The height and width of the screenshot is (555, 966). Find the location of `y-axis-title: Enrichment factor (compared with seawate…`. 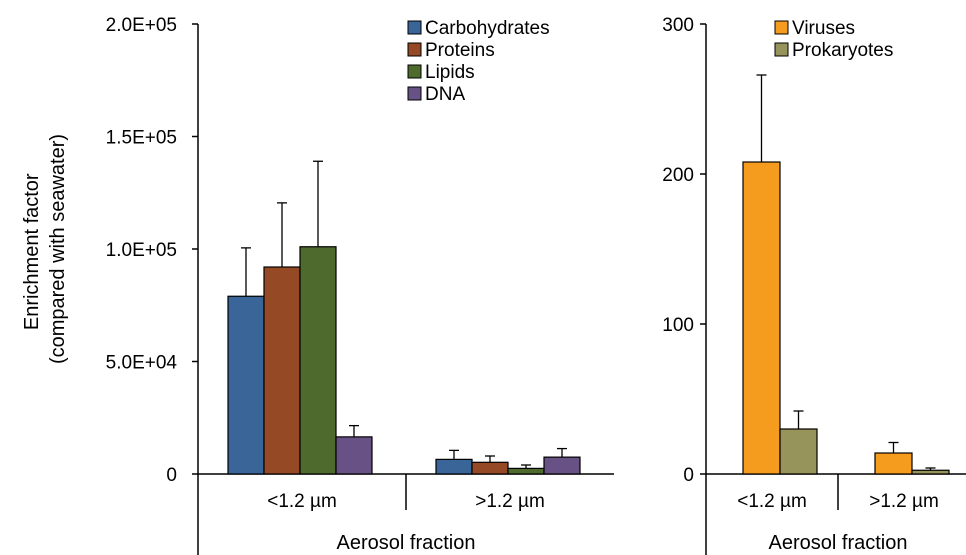

y-axis-title: Enrichment factor (compared with seawate… is located at coordinates (45, 249).